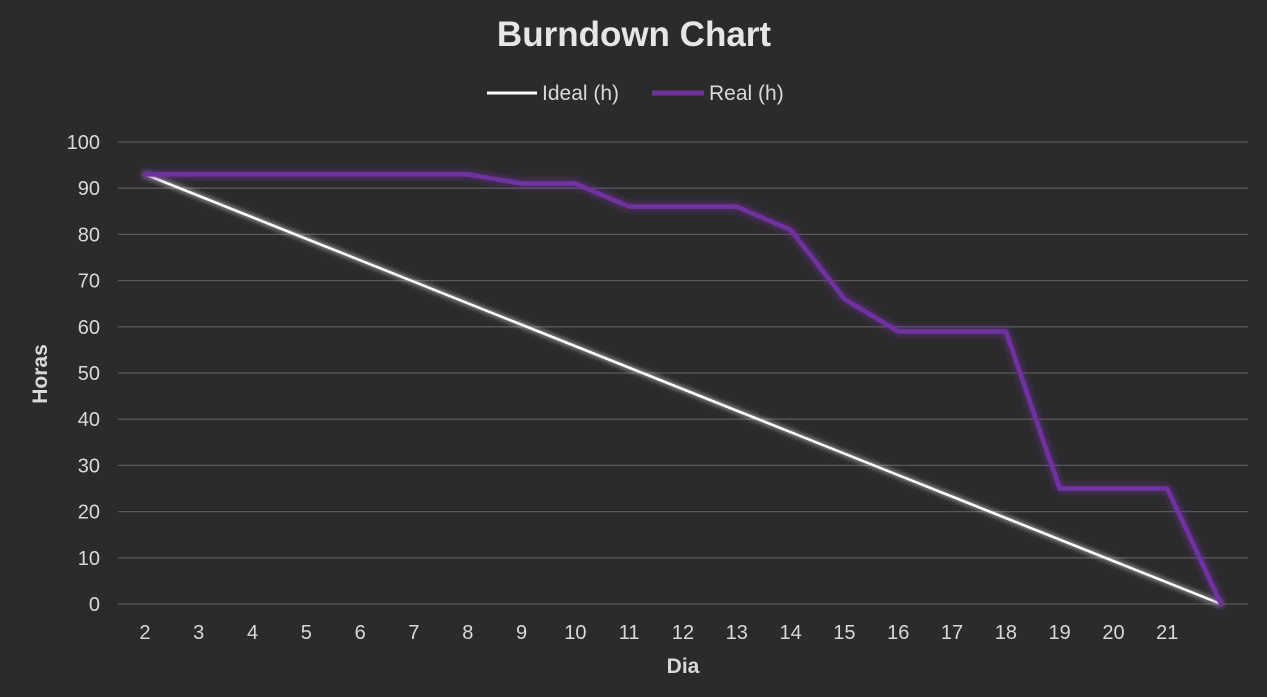  What do you see at coordinates (306, 633) in the screenshot?
I see `x-tick-label: 5` at bounding box center [306, 633].